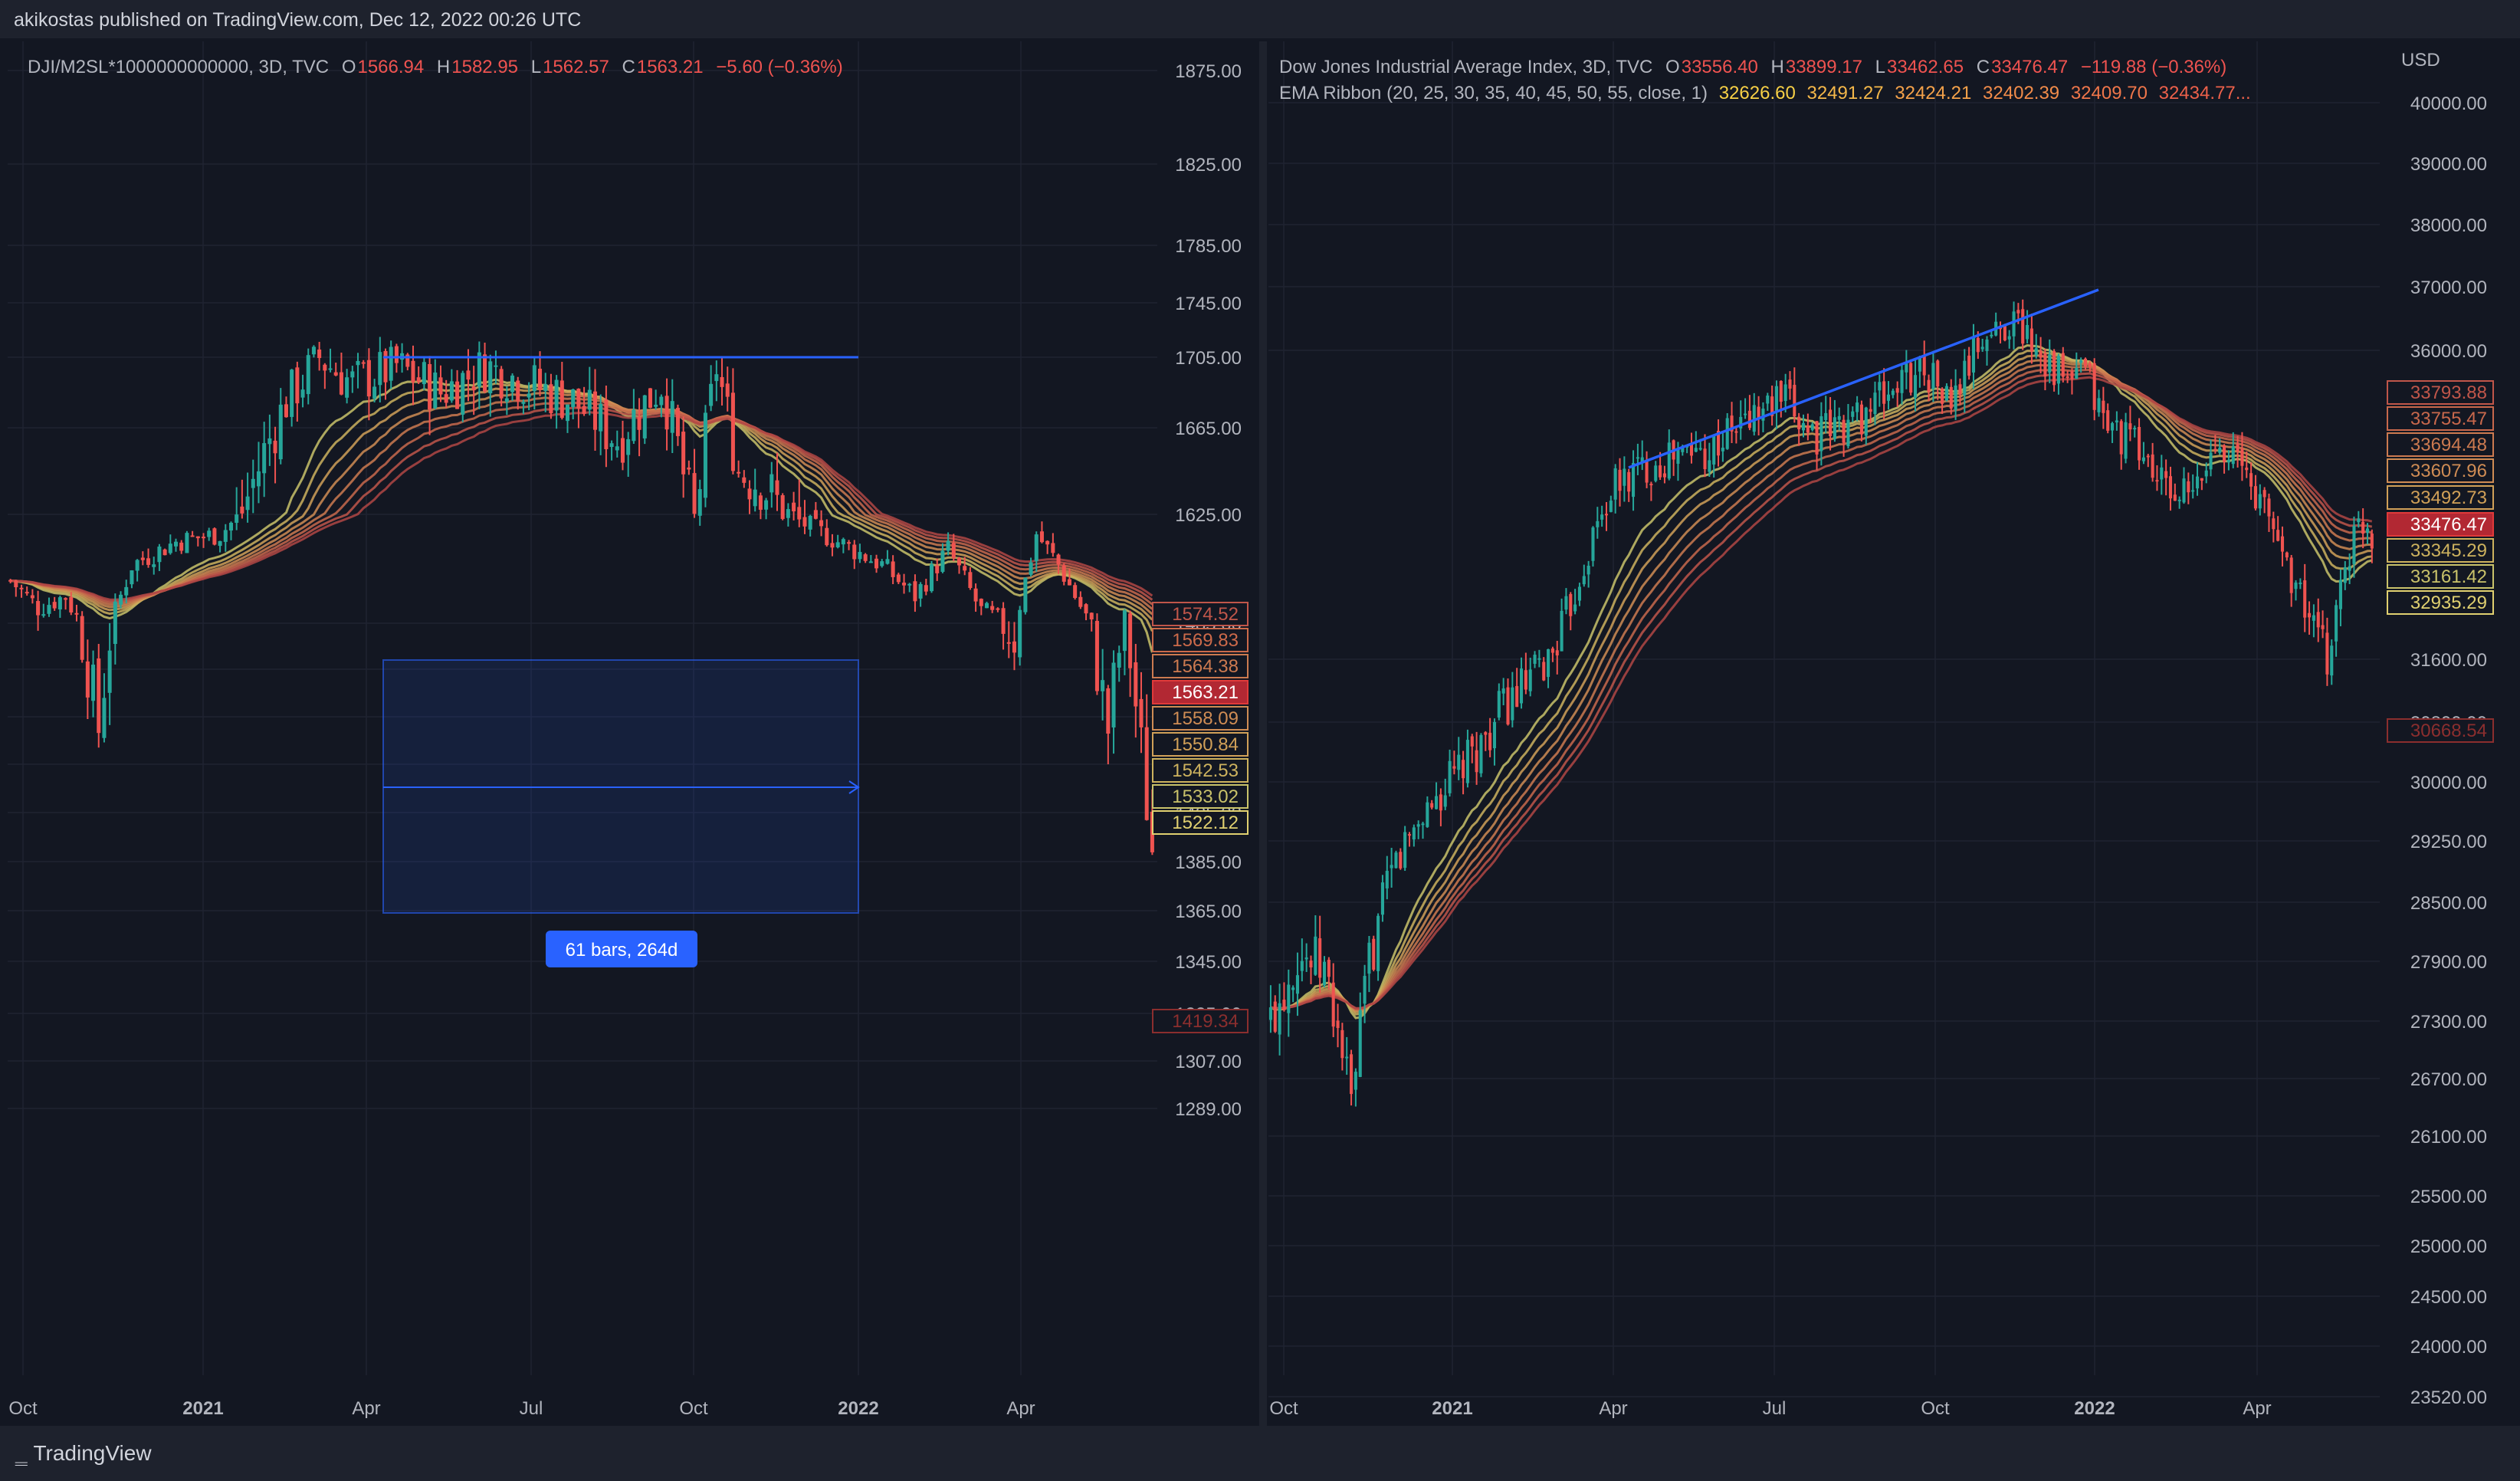 Image resolution: width=2520 pixels, height=1481 pixels. Describe the element at coordinates (83, 1453) in the screenshot. I see `tradingview-logo: ‗ TradingView` at that location.